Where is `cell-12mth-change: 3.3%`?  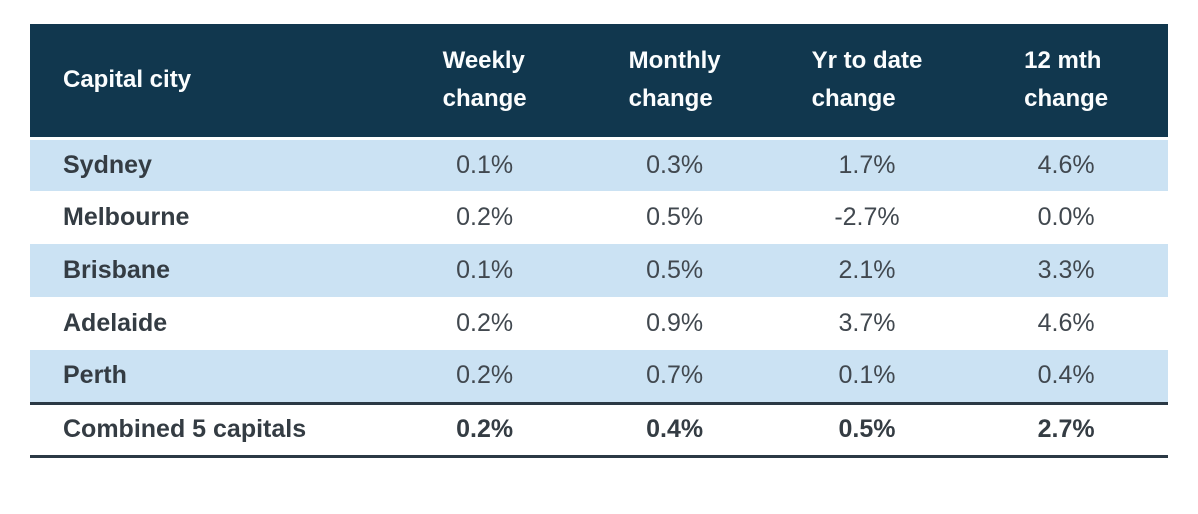 cell-12mth-change: 3.3% is located at coordinates (1066, 270).